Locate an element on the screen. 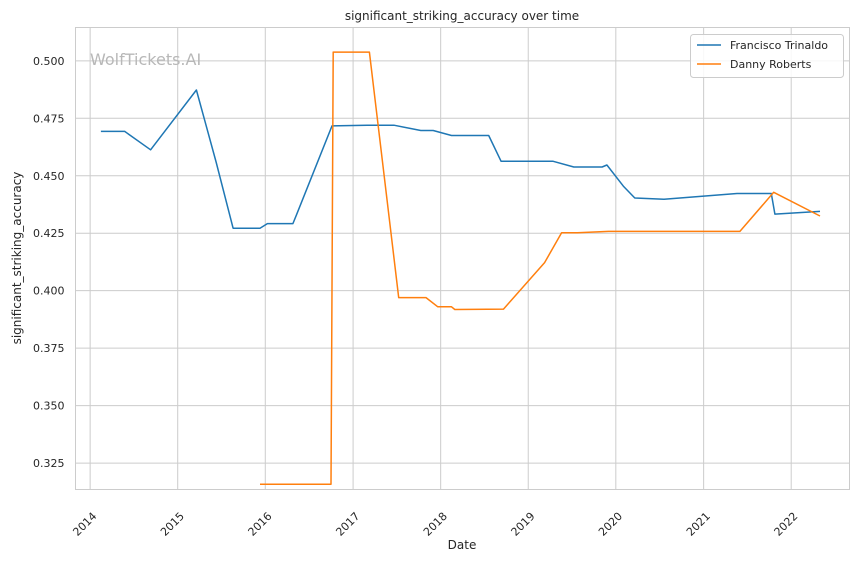  legend-label-francisco-trinaldo: Francisco Trinaldo is located at coordinates (779, 45).